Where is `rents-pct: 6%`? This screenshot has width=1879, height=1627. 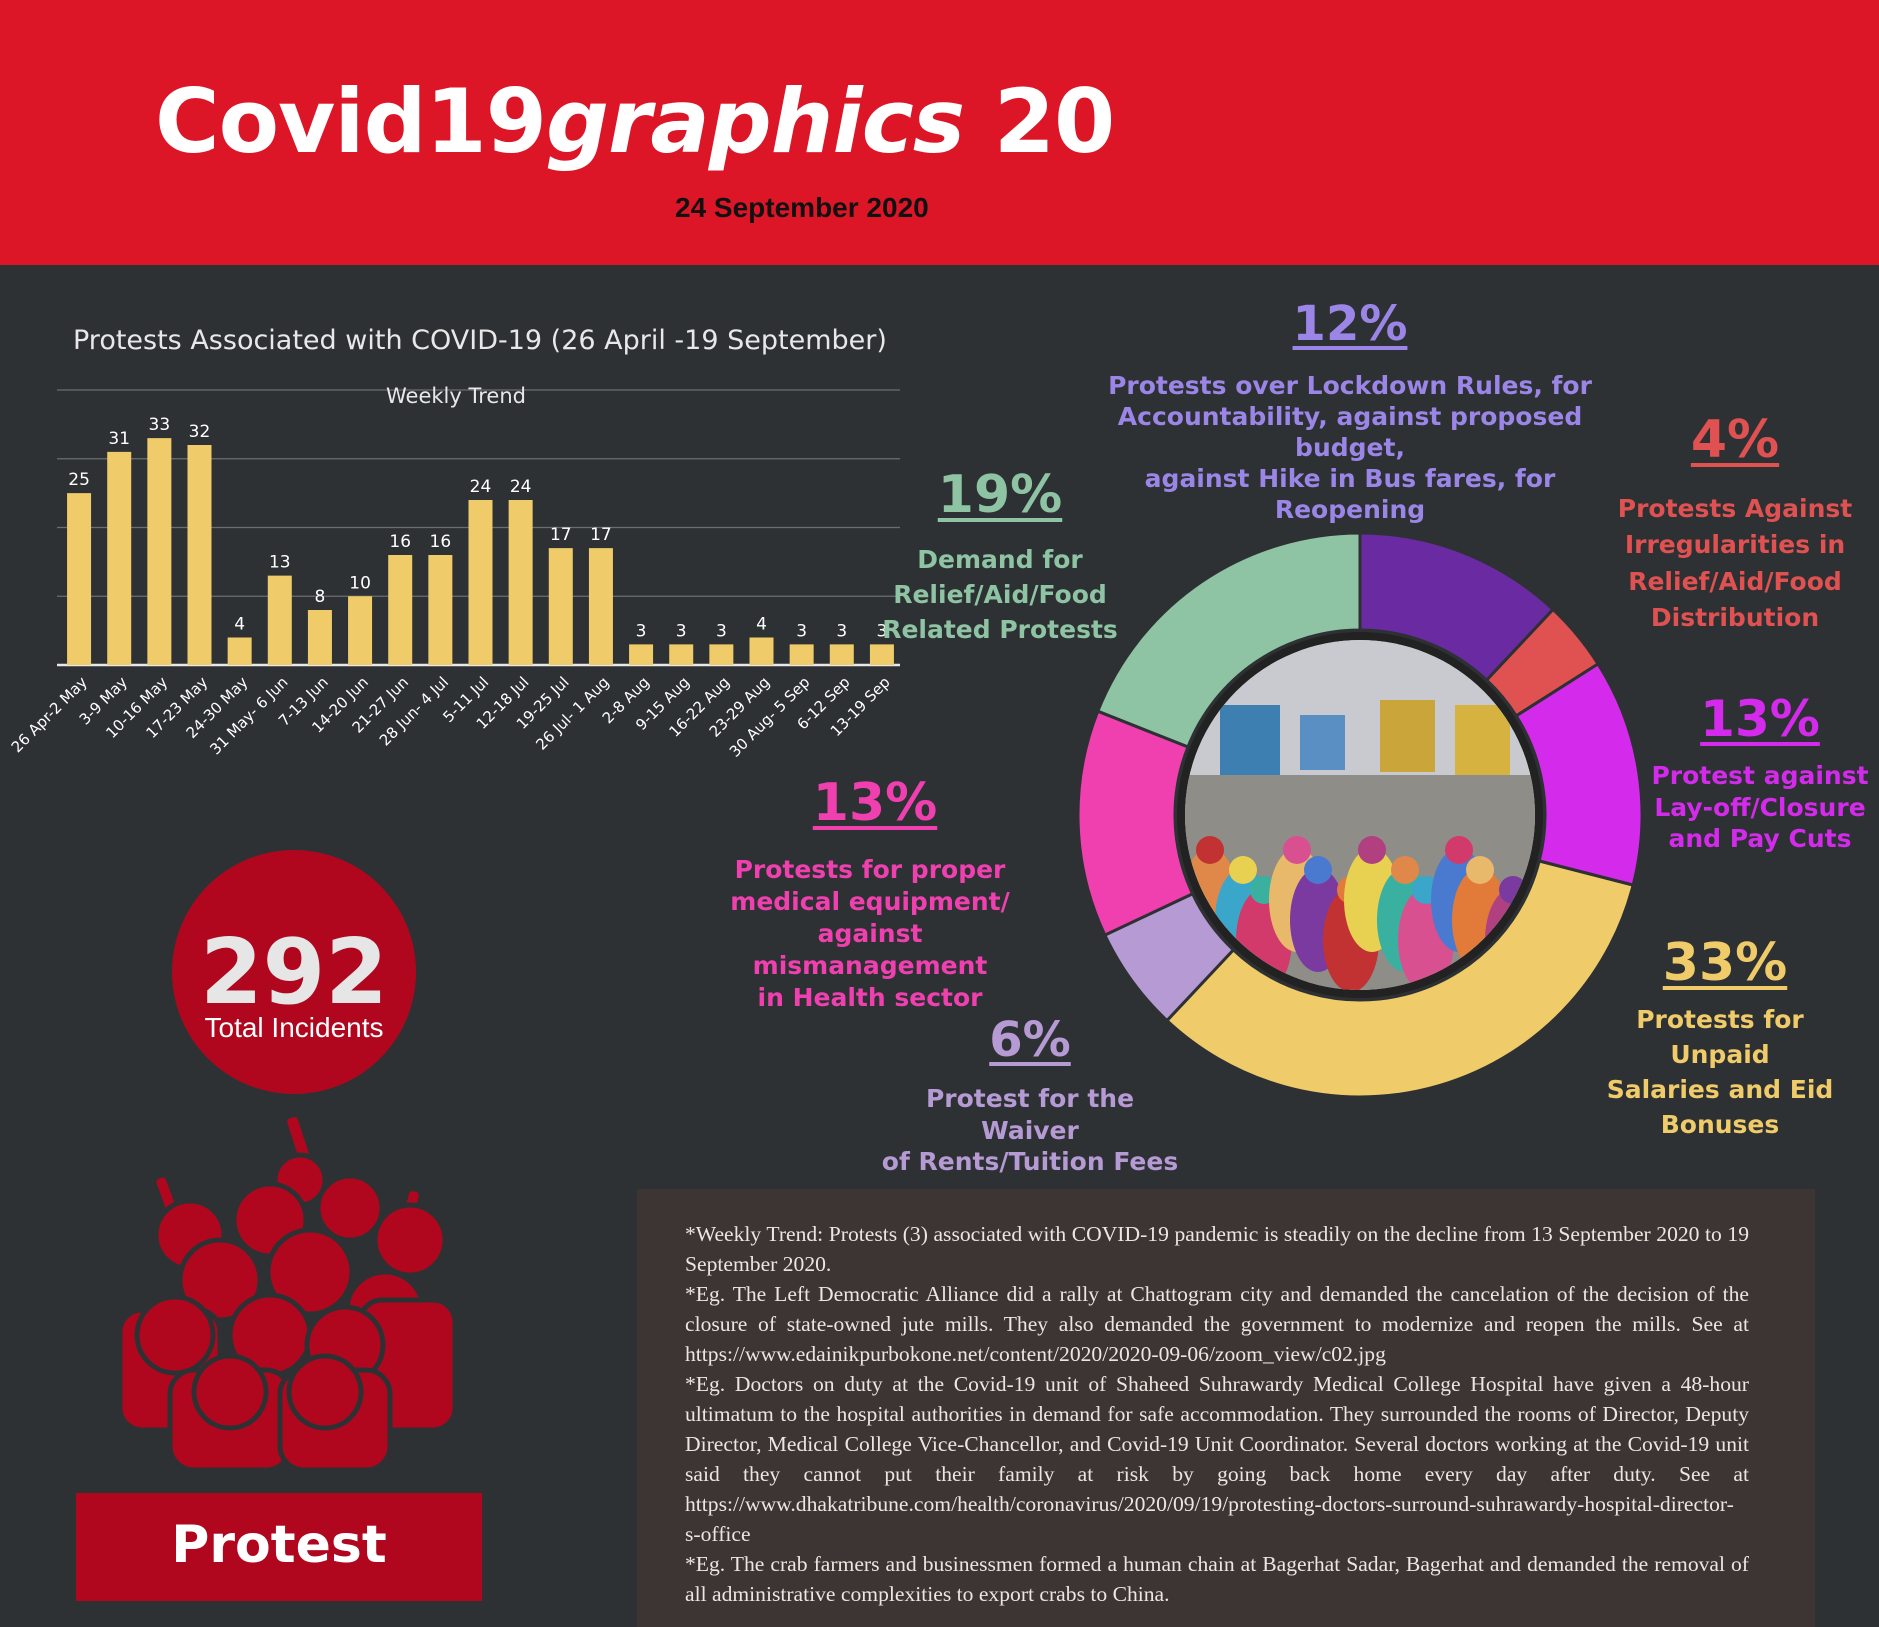 rents-pct: 6% is located at coordinates (1030, 1040).